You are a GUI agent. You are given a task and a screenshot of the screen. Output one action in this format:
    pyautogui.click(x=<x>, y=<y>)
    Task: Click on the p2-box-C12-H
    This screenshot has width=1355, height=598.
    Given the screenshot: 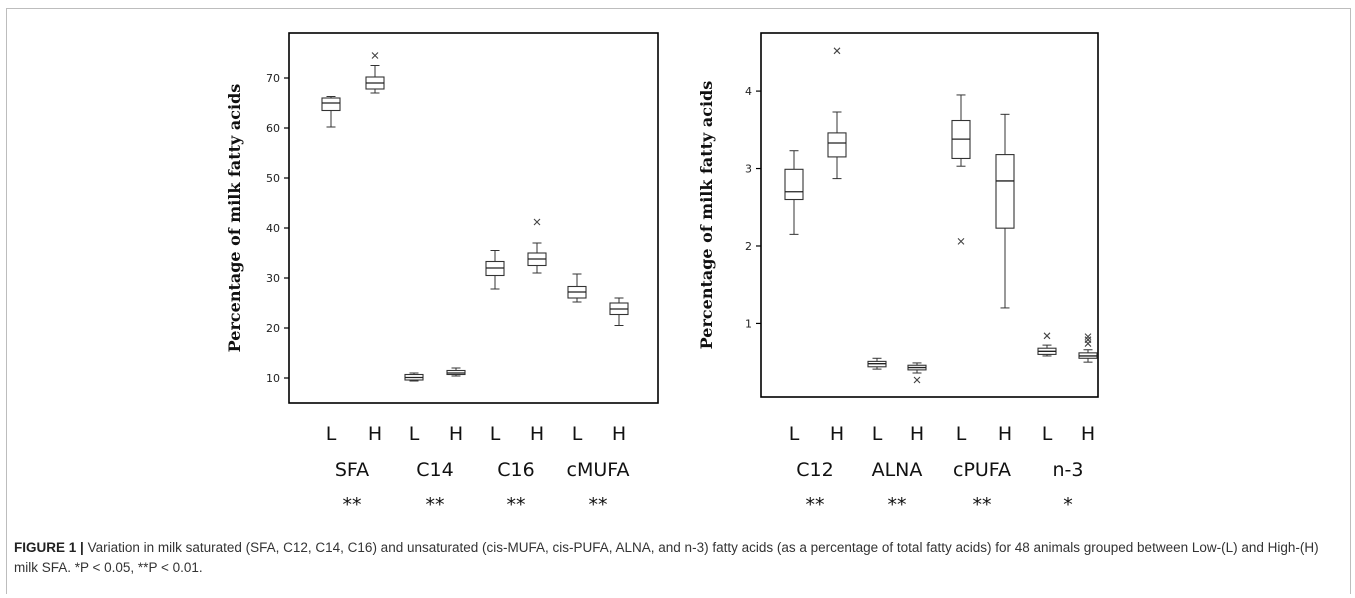 What is the action you would take?
    pyautogui.click(x=837, y=145)
    